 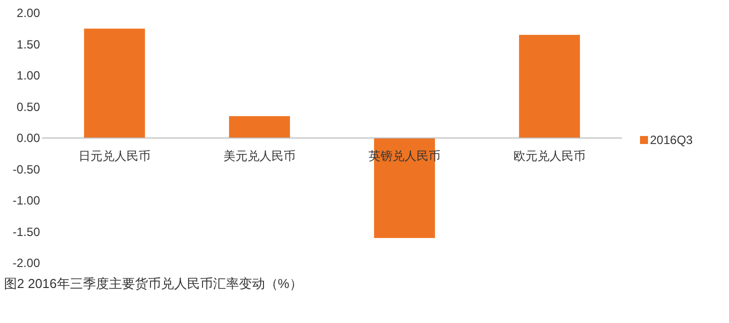 I want to click on y-tick-label: -1.50, so click(x=26, y=231).